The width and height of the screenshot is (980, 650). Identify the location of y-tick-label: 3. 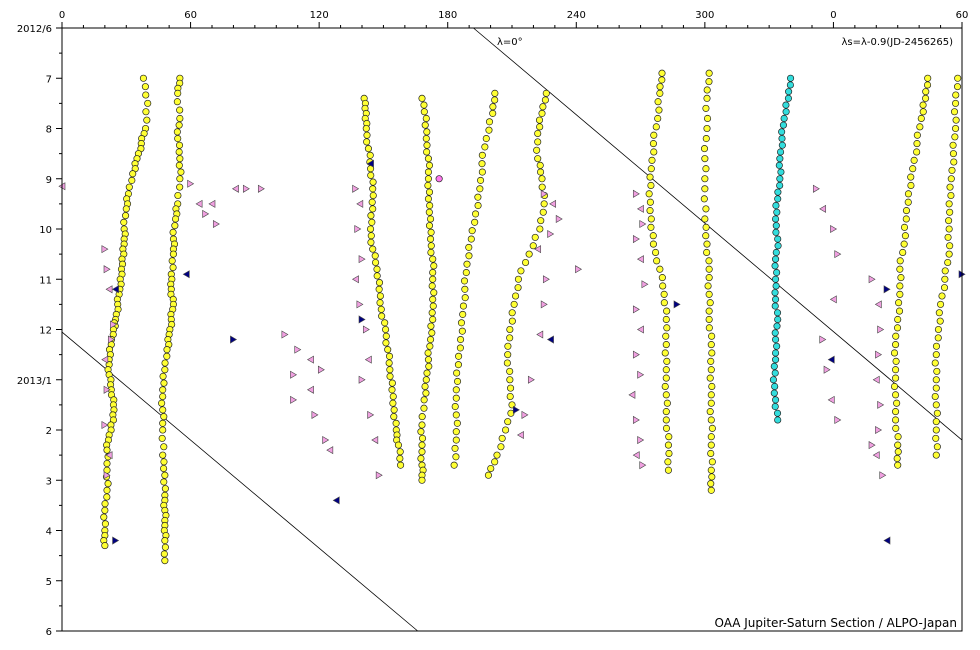
(49, 481).